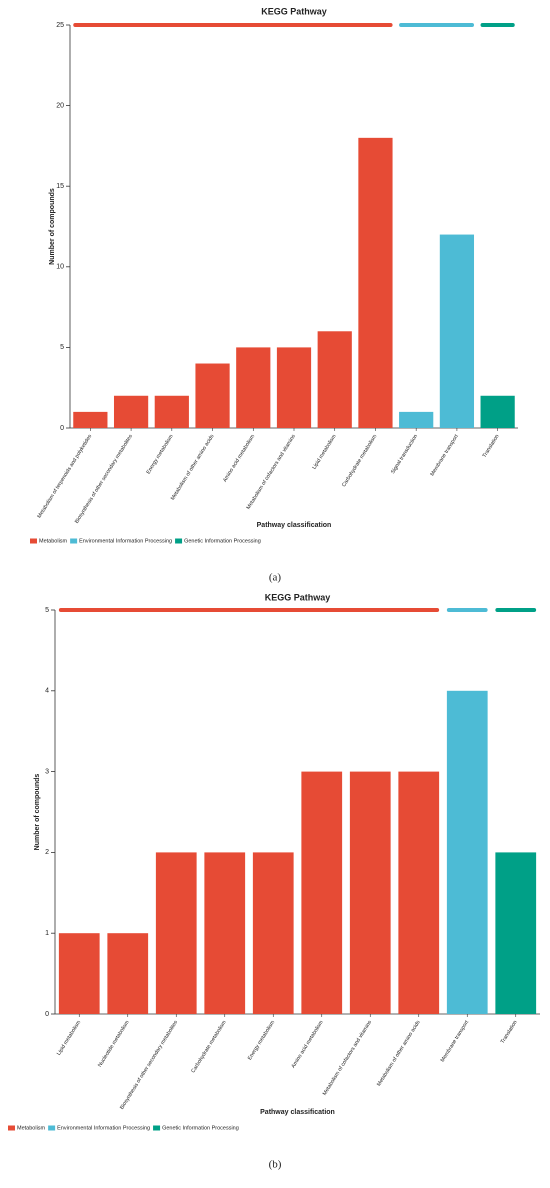 The width and height of the screenshot is (550, 1188). I want to click on y-tick-label: 4, so click(47, 691).